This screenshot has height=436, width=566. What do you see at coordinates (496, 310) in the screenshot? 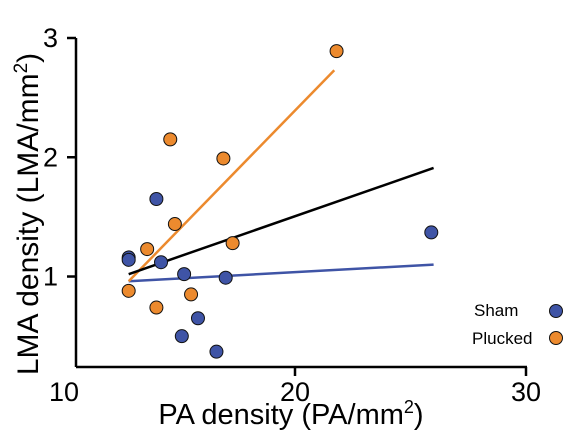
I see `legend-label-sham: Sham` at bounding box center [496, 310].